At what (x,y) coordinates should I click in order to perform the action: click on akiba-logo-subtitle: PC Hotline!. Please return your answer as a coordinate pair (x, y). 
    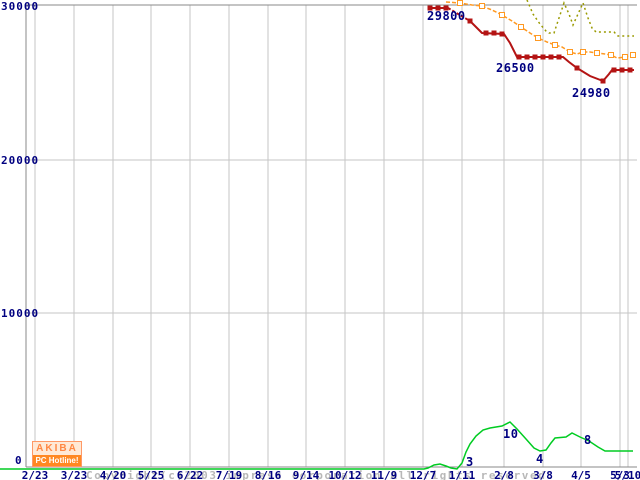
    Looking at the image, I should click on (57, 460).